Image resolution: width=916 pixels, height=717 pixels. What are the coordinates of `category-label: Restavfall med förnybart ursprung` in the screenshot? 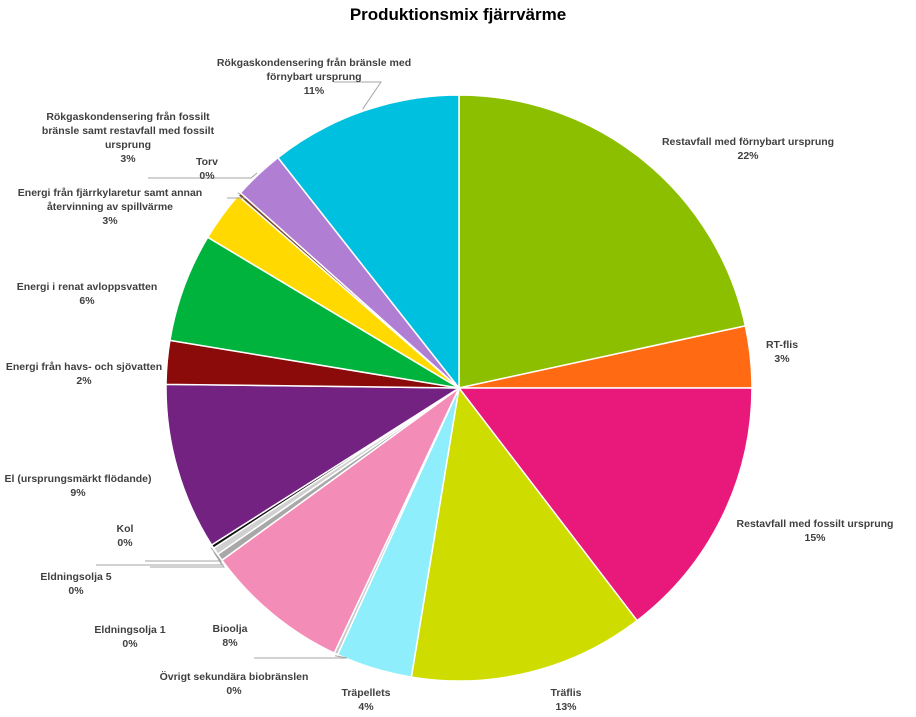 It's located at (748, 142).